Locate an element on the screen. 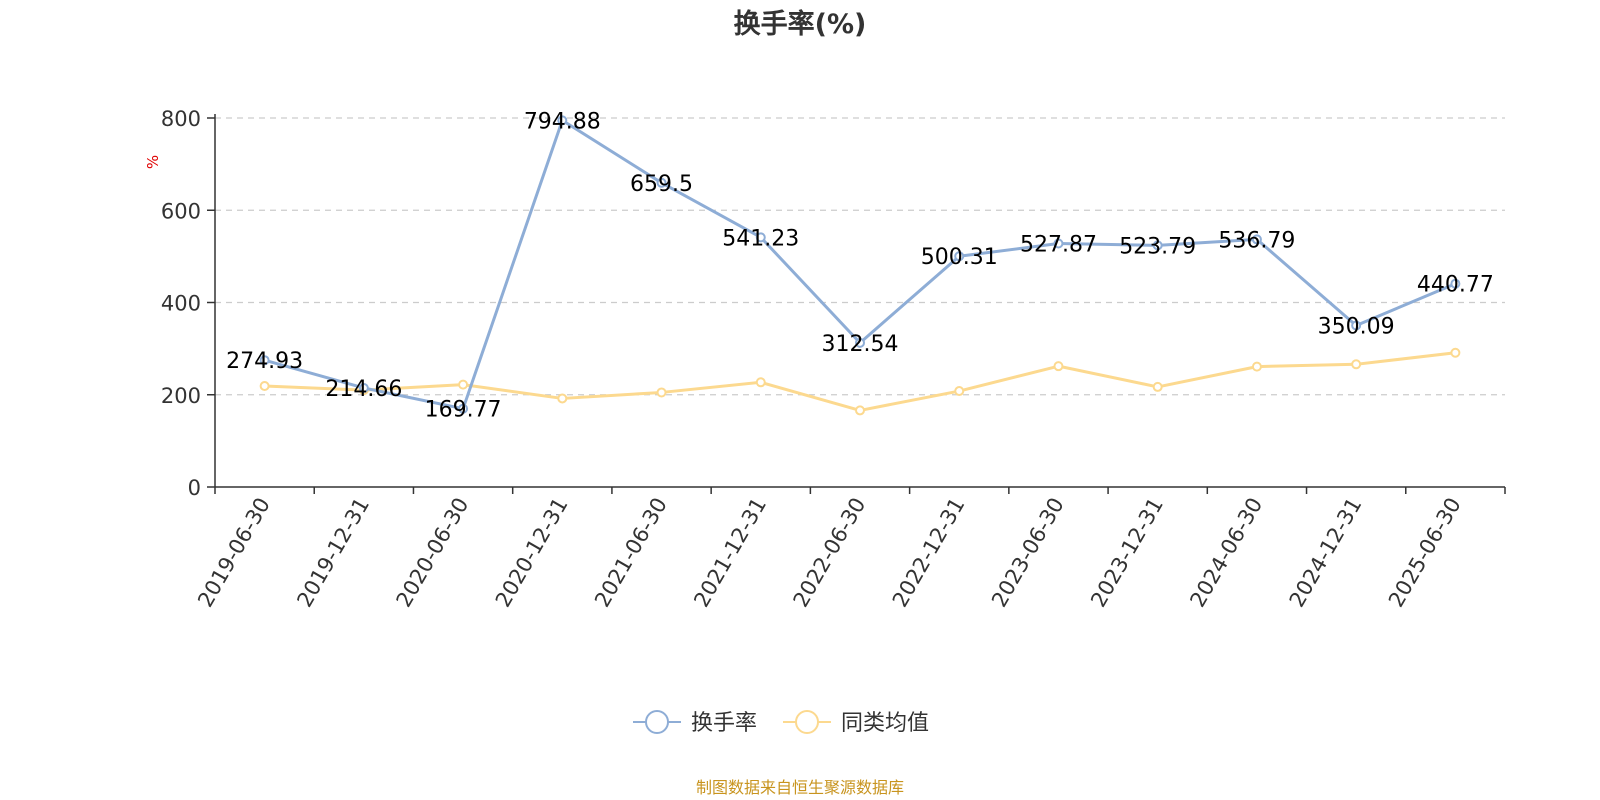  x-tick-label: 2023-12-31 is located at coordinates (1127, 553).